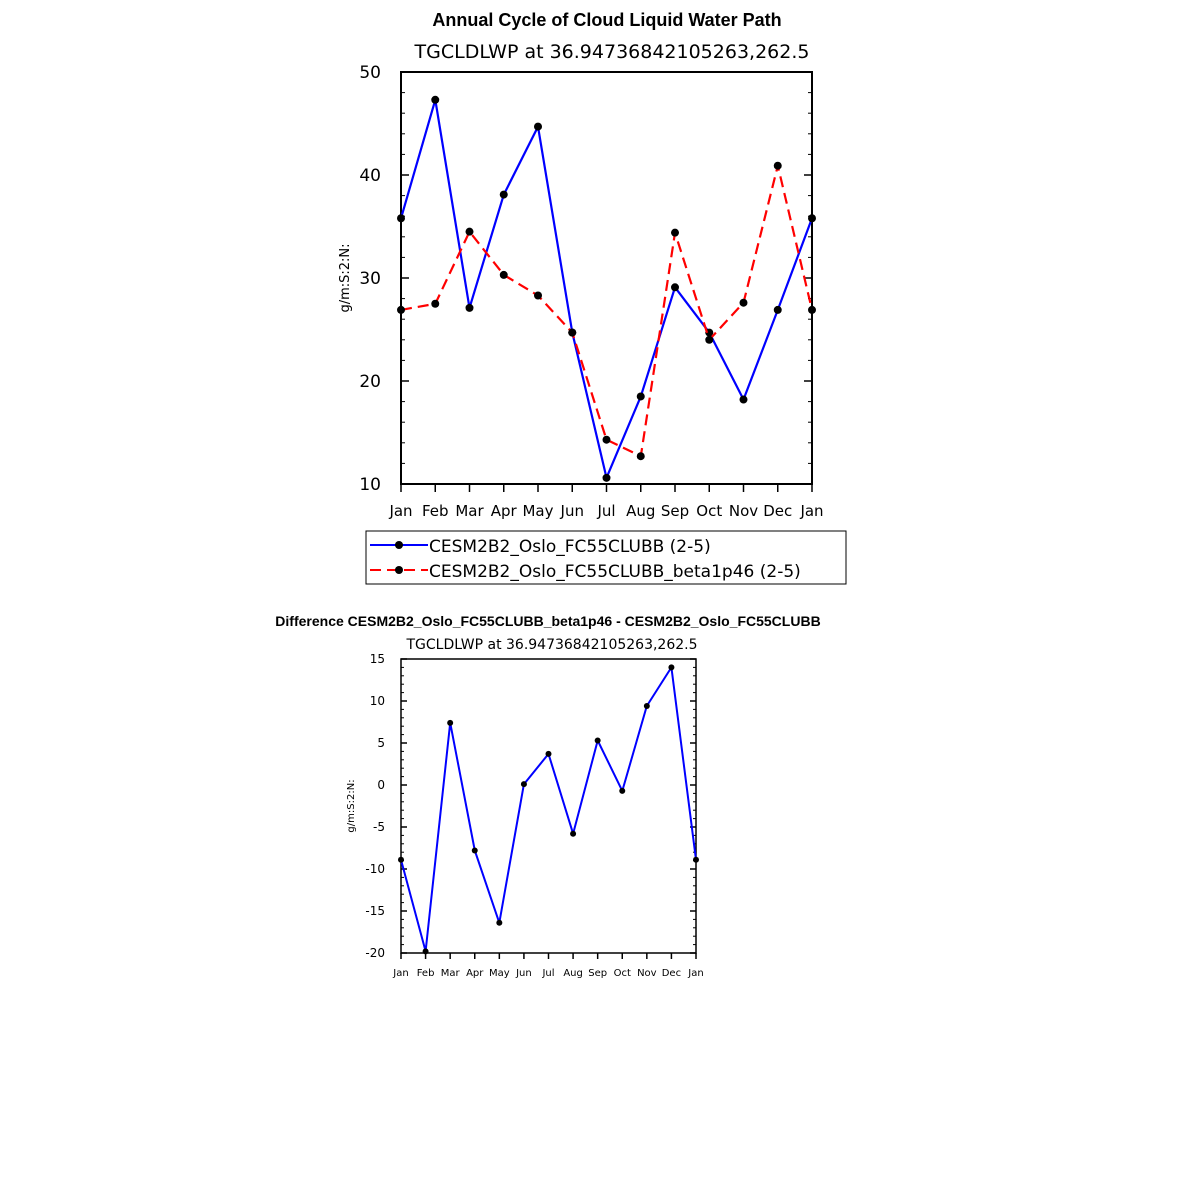 The image size is (1183, 1183). I want to click on y-tick-label: 40, so click(370, 176).